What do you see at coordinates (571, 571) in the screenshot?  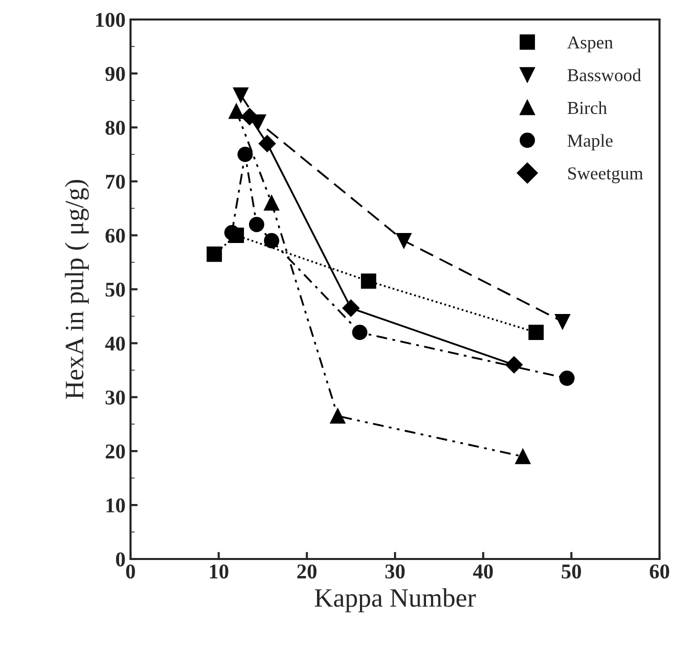 I see `x-tick-label: 50` at bounding box center [571, 571].